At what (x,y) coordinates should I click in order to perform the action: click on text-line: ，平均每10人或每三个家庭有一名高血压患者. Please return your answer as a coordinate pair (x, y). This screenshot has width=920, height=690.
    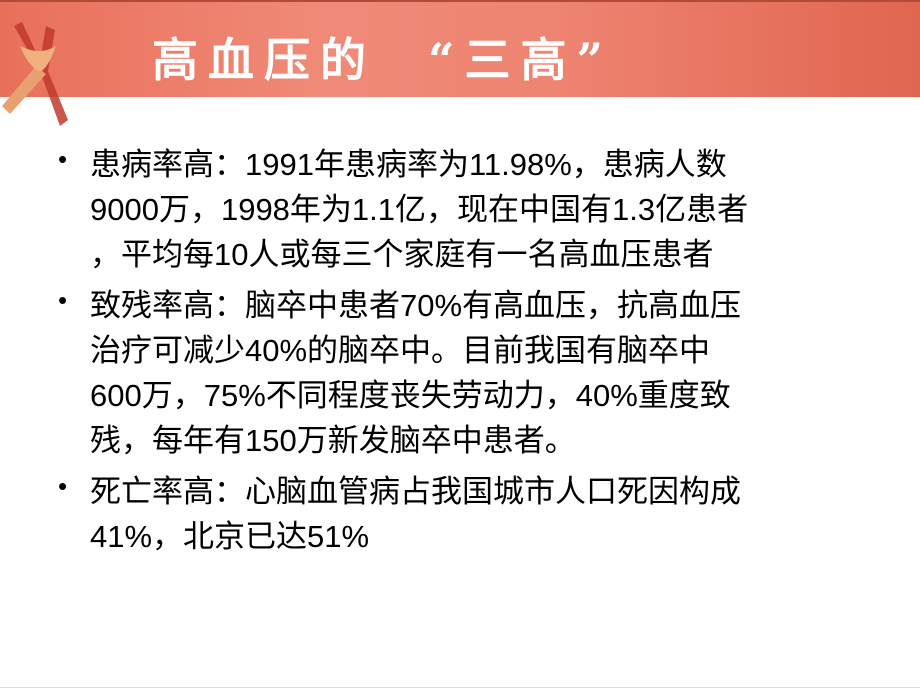
    Looking at the image, I should click on (402, 254).